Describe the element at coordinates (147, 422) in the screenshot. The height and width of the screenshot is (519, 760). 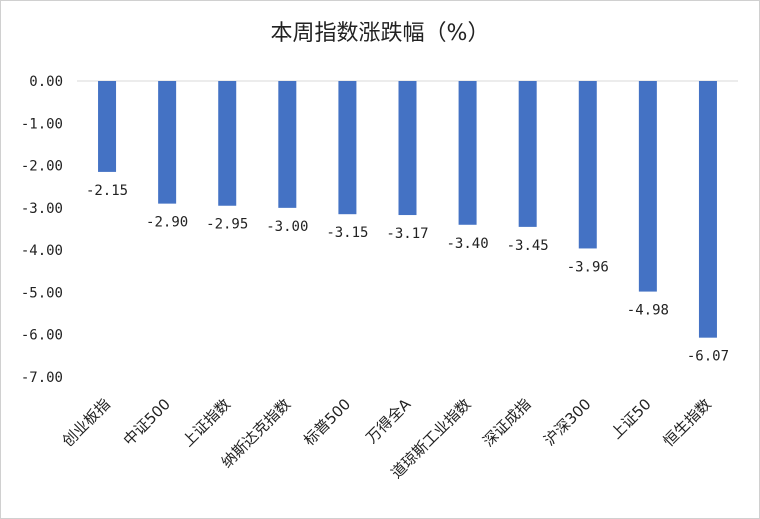
I see `category-label: 中证500` at that location.